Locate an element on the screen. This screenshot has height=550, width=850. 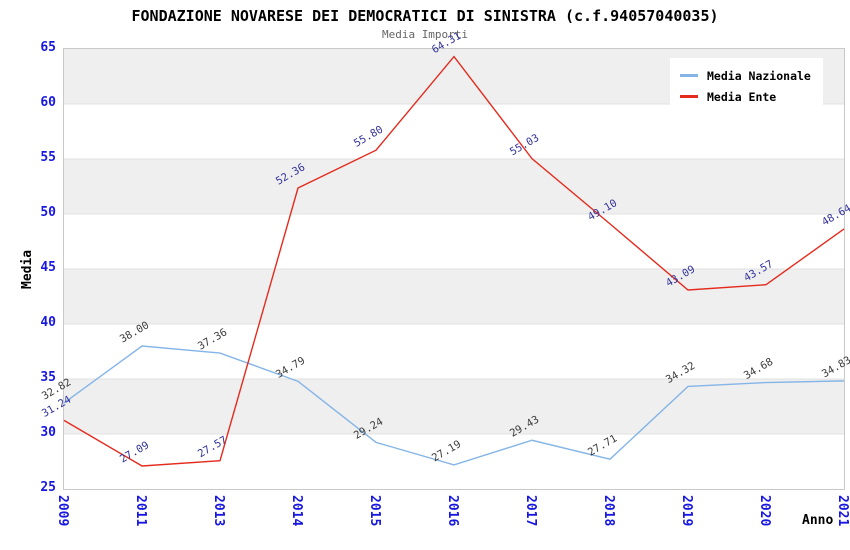
y-tick-label: 35 is located at coordinates (48, 377).